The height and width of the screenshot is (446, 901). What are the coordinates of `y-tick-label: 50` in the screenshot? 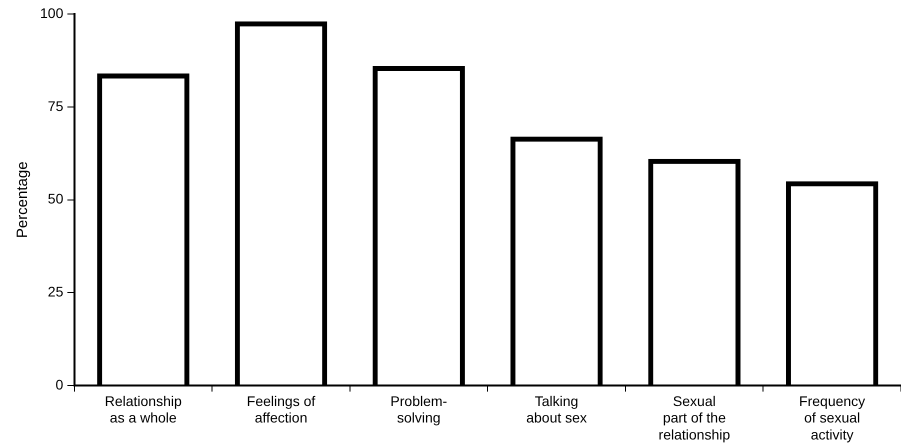 It's located at (56, 198).